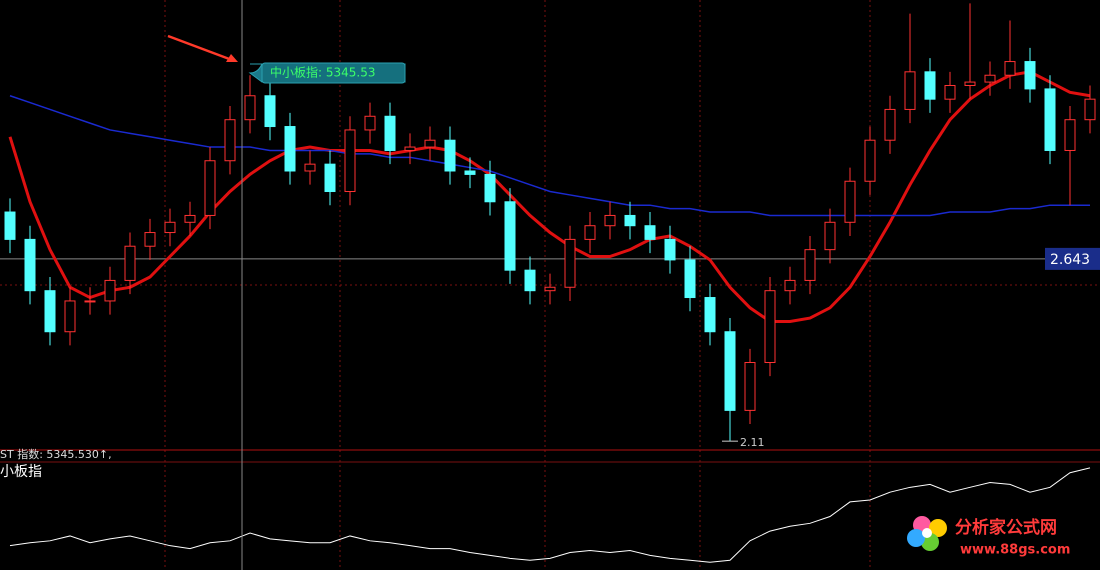 The width and height of the screenshot is (1100, 570). I want to click on tooltip: 中小板指: 5345.53, so click(322, 72).